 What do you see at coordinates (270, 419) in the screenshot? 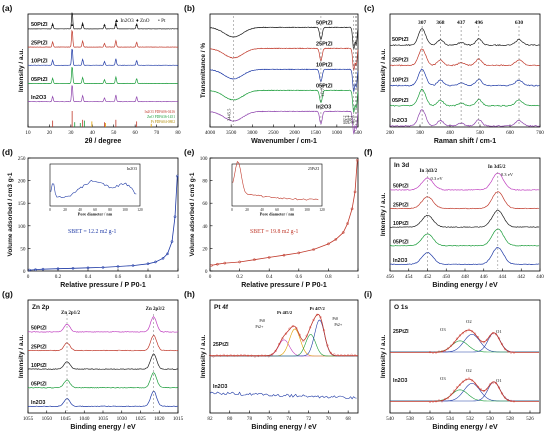
I see `x-tick-label: 76` at bounding box center [270, 419].